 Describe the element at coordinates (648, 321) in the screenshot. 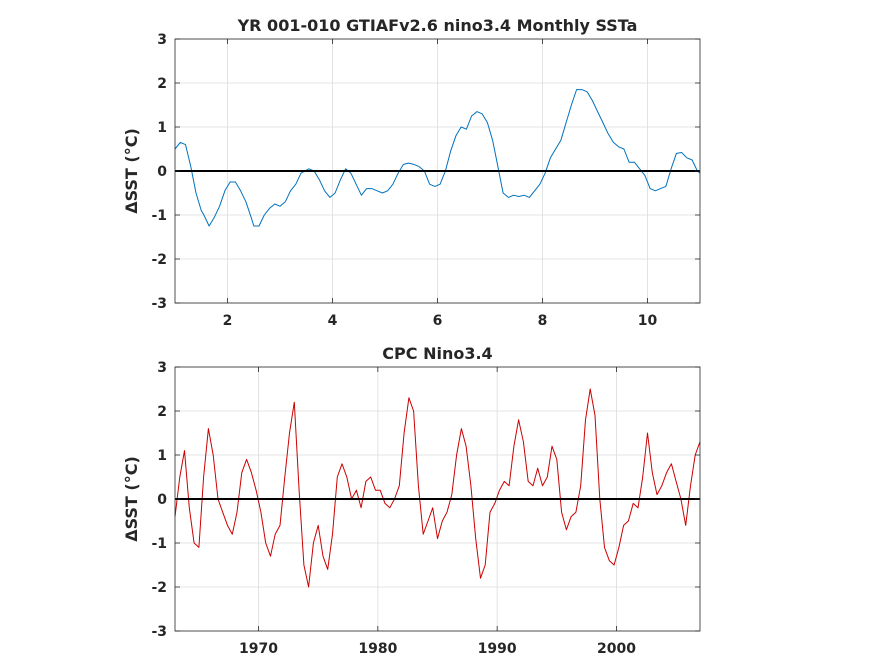

I see `x-tick-label: 10` at that location.